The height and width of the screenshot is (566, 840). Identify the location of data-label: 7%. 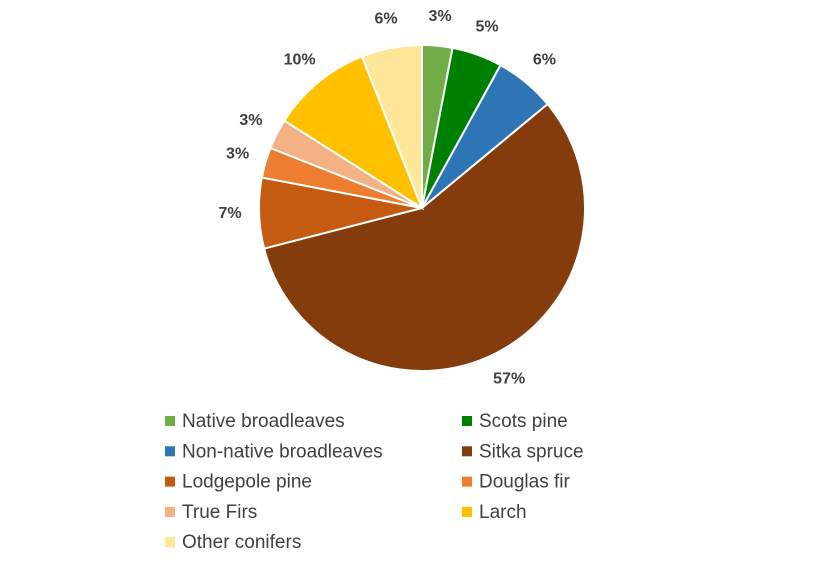
(230, 213).